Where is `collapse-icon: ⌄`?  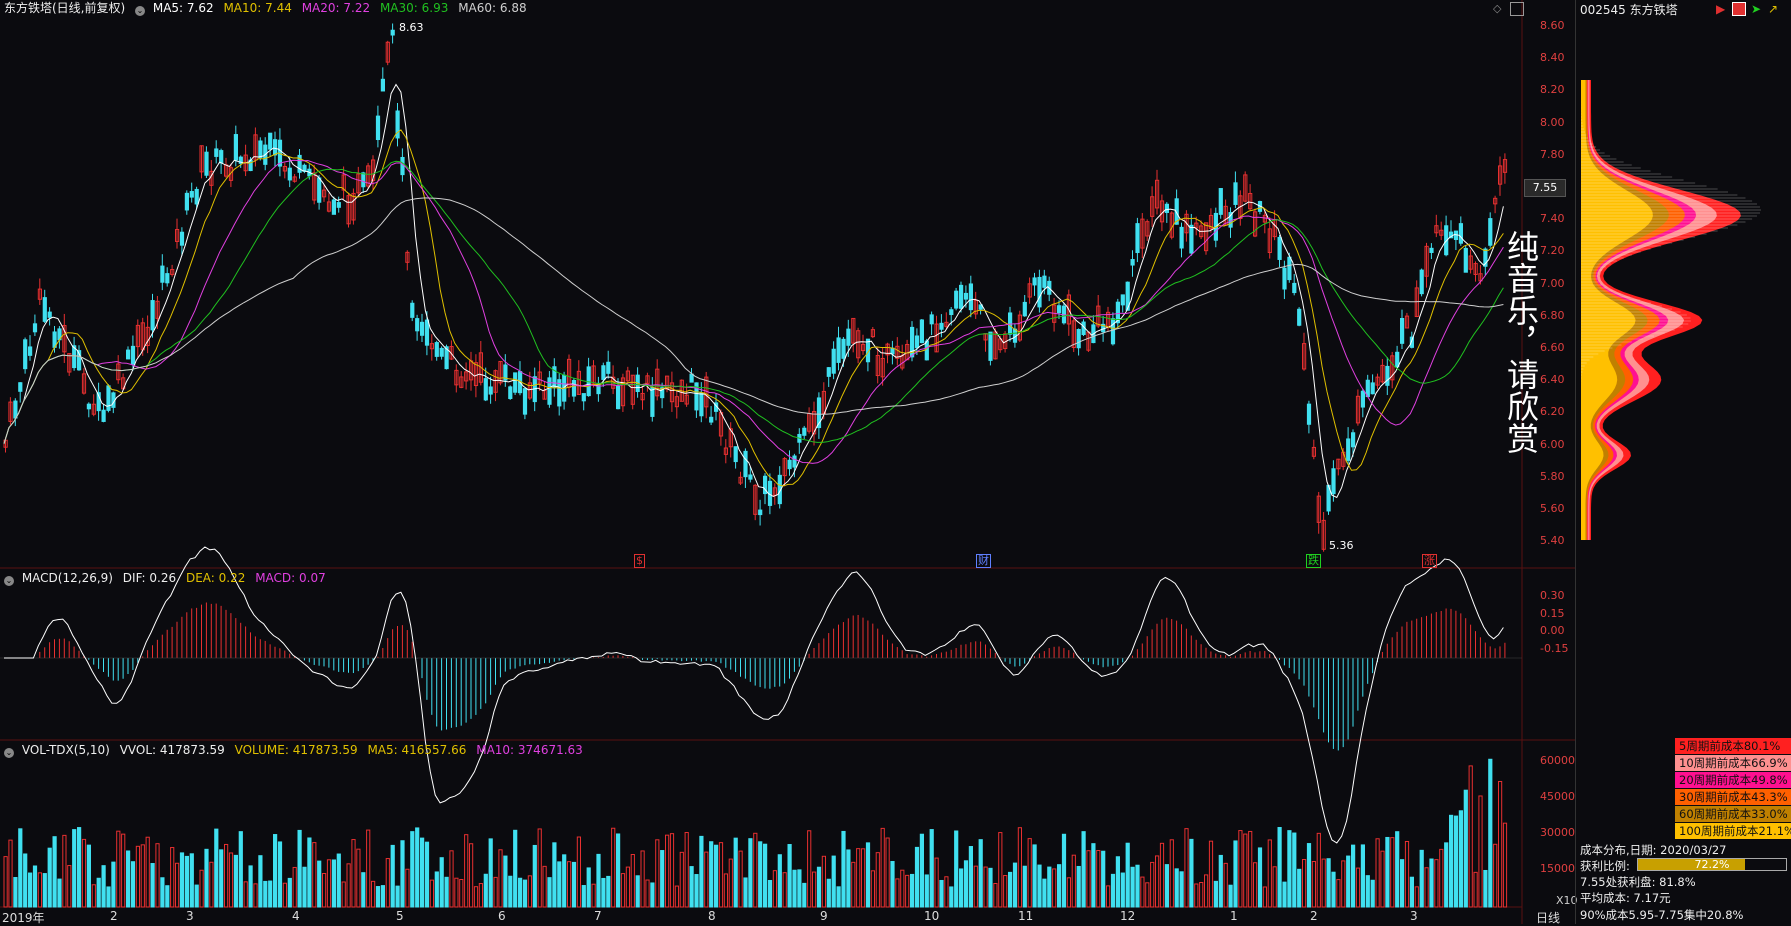
collapse-icon: ⌄ is located at coordinates (140, 11).